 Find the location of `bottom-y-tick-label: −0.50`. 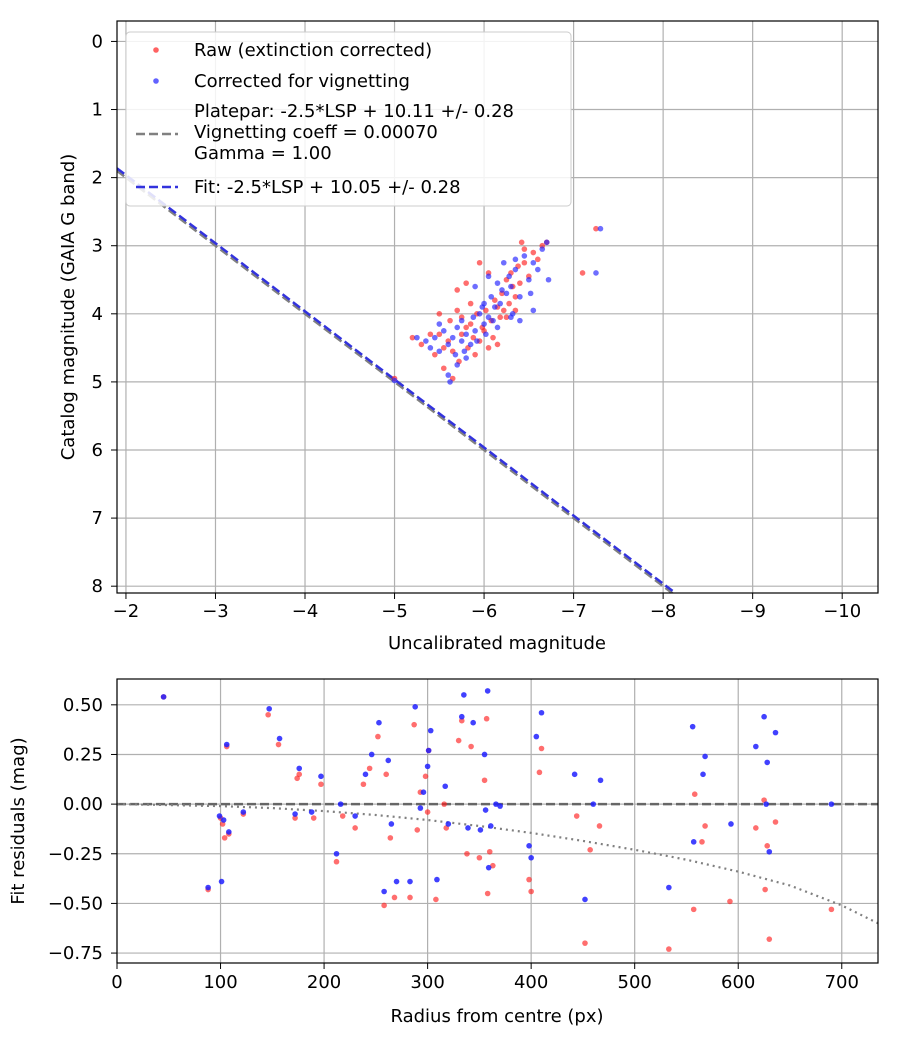

bottom-y-tick-label: −0.50 is located at coordinates (75, 903).